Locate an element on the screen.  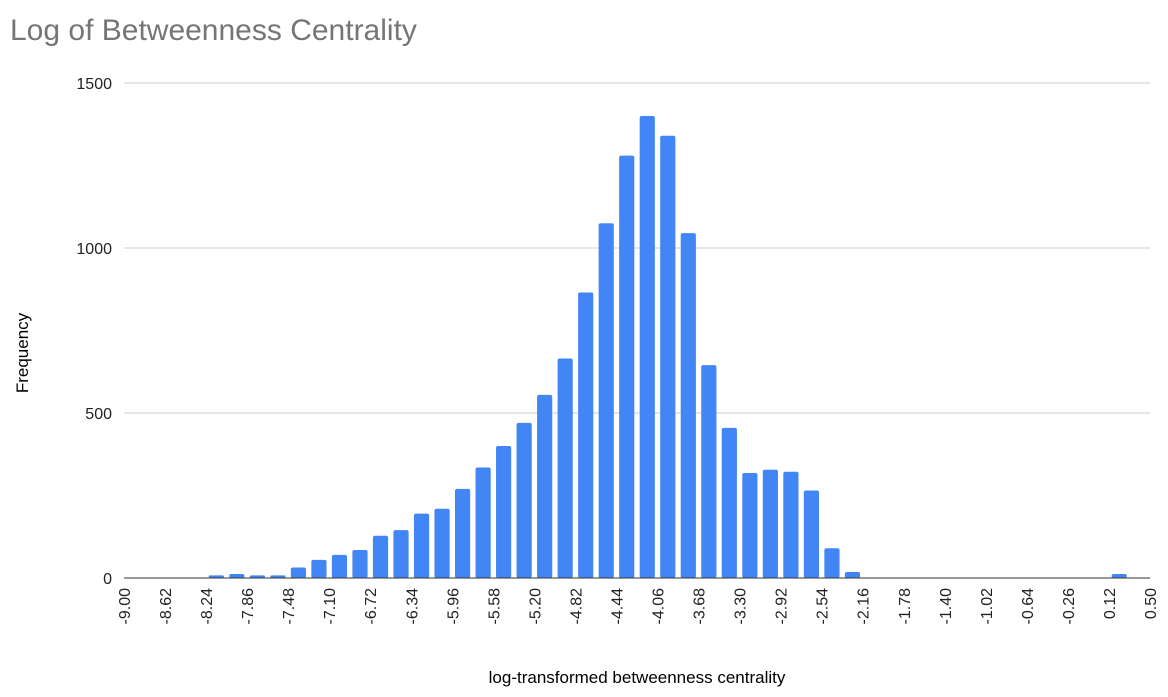
y-tick-label: 0 is located at coordinates (107, 579).